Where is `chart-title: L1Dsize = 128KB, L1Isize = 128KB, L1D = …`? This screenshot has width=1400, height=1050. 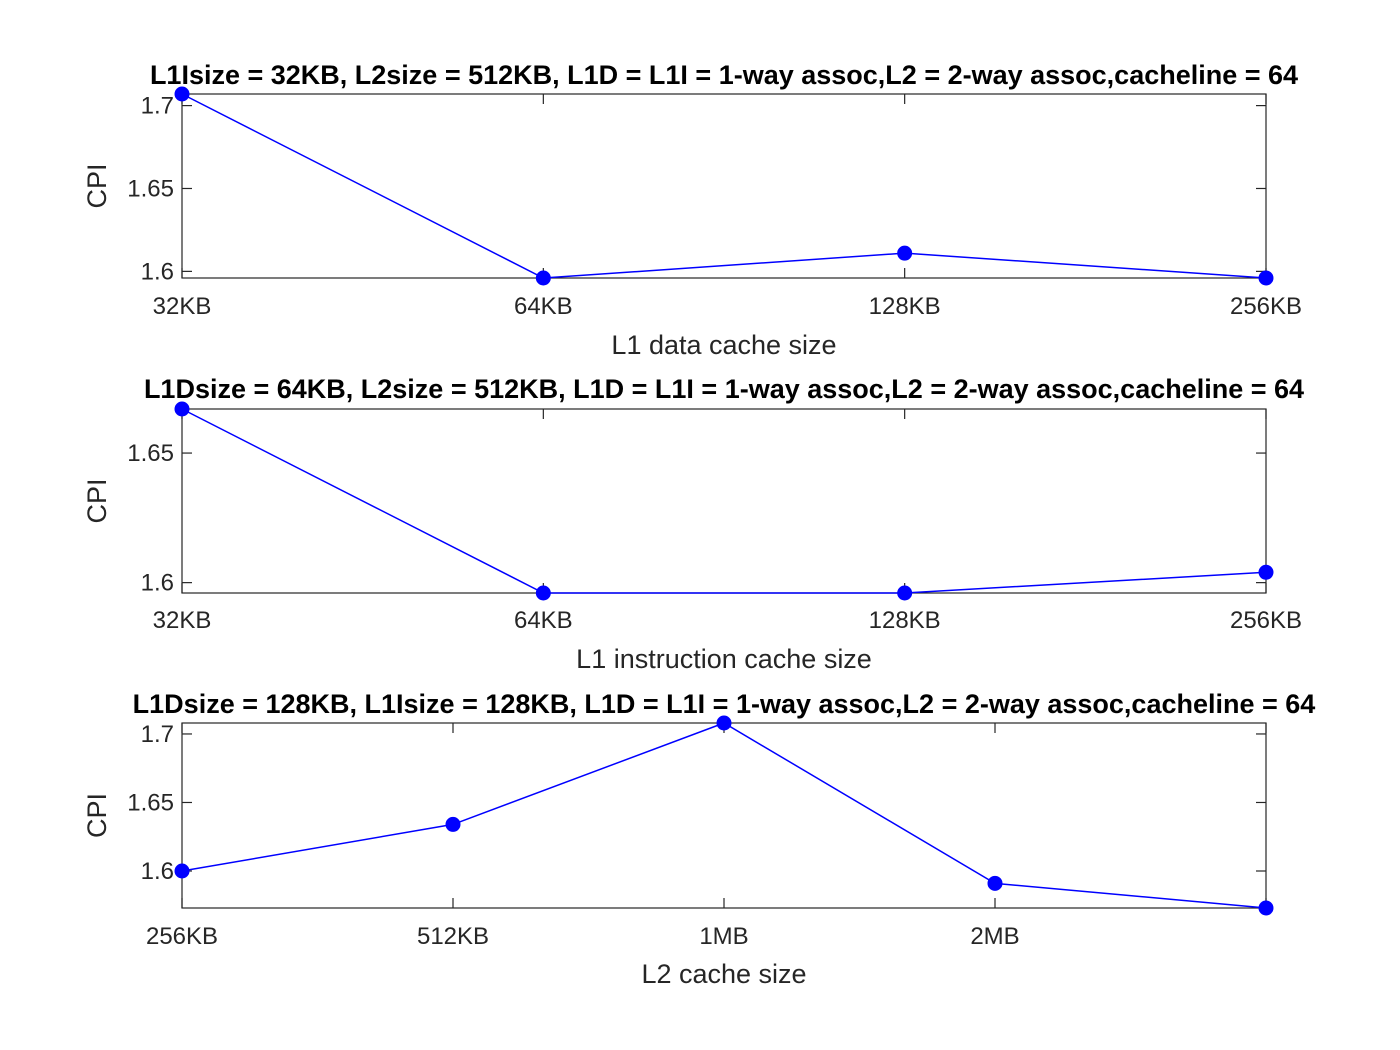 chart-title: L1Dsize = 128KB, L1Isize = 128KB, L1D = … is located at coordinates (724, 704).